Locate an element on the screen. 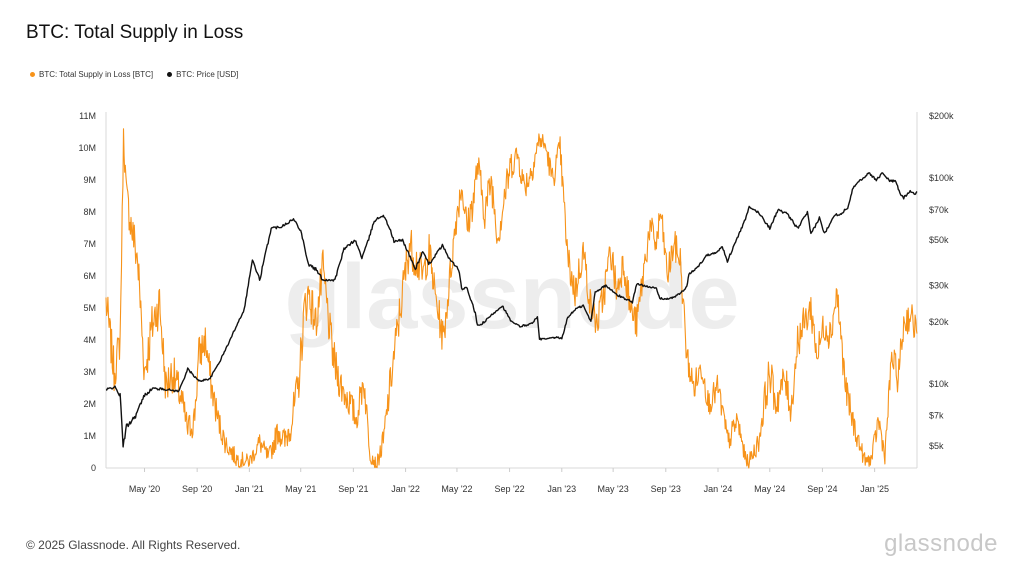 Image resolution: width=1024 pixels, height=581 pixels. y-left-tick-label: 7M is located at coordinates (89, 244).